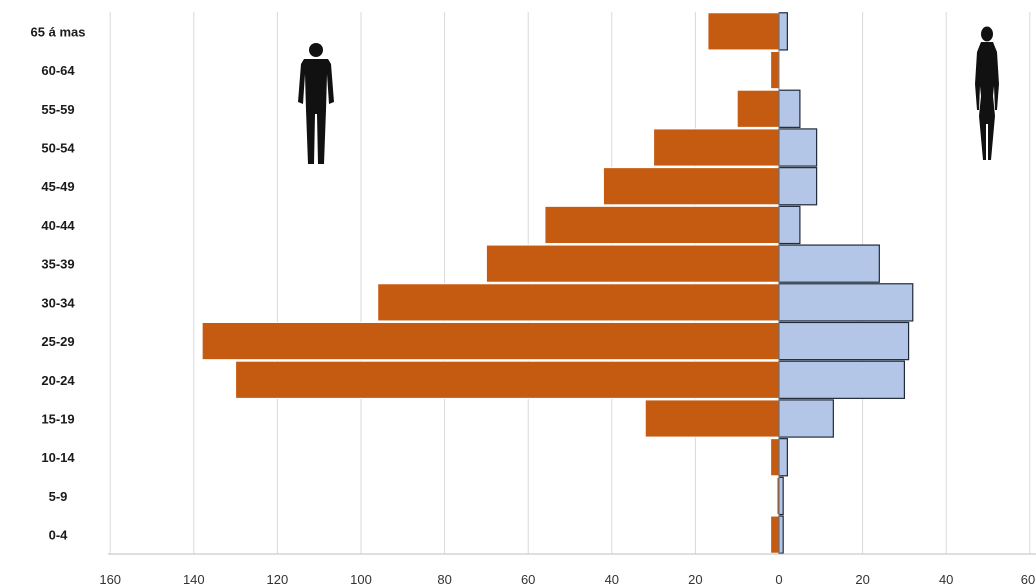  What do you see at coordinates (57, 419) in the screenshot?
I see `y-category-label: 15-19` at bounding box center [57, 419].